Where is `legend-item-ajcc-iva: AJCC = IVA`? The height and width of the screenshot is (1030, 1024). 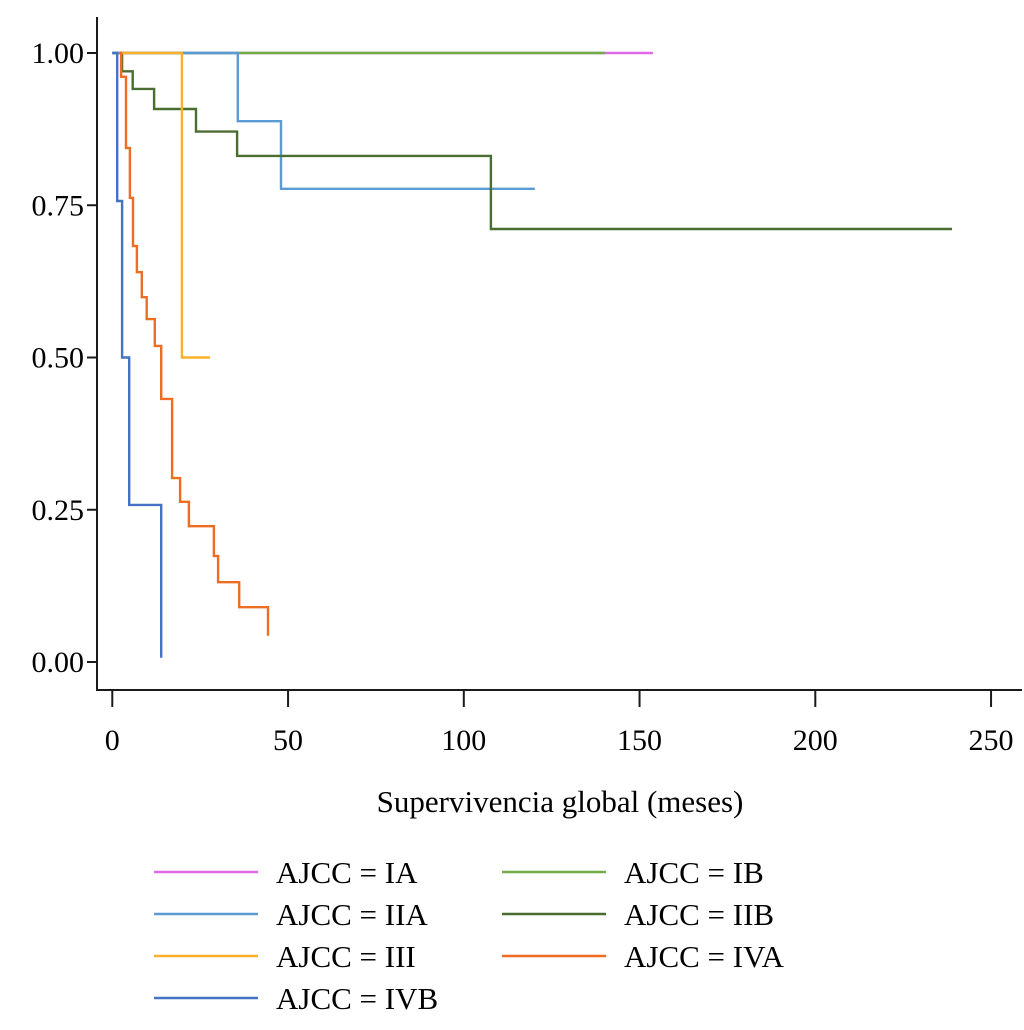
legend-item-ajcc-iva: AJCC = IVA is located at coordinates (643, 956).